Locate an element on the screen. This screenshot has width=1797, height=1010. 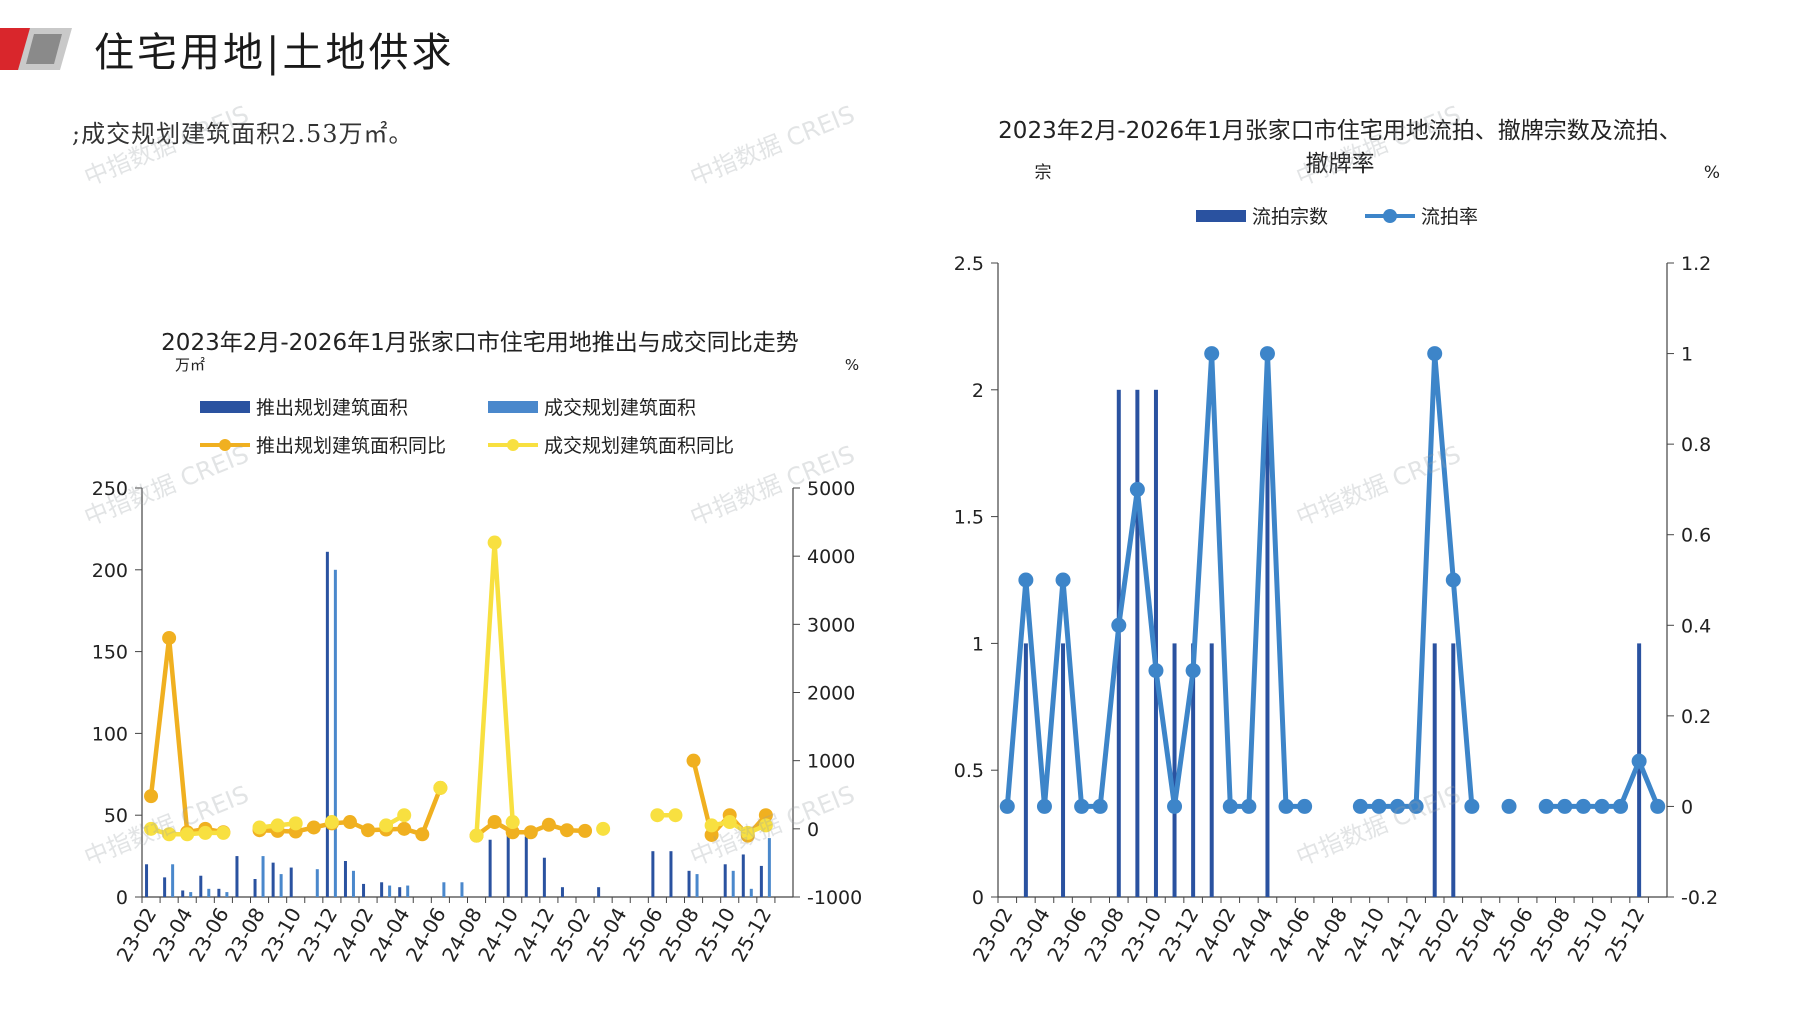
intro-text: ;成交规划建筑面积2.53万㎡。 is located at coordinates (243, 134).